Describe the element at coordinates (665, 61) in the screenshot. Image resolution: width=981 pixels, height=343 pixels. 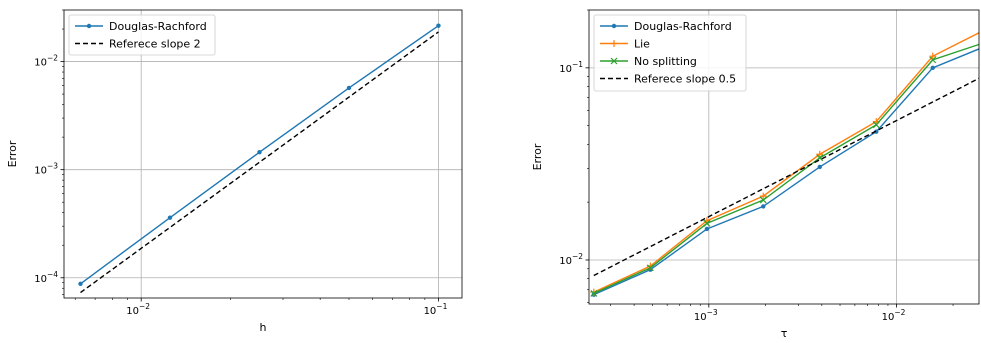
I see `legend-label: No splitting` at that location.